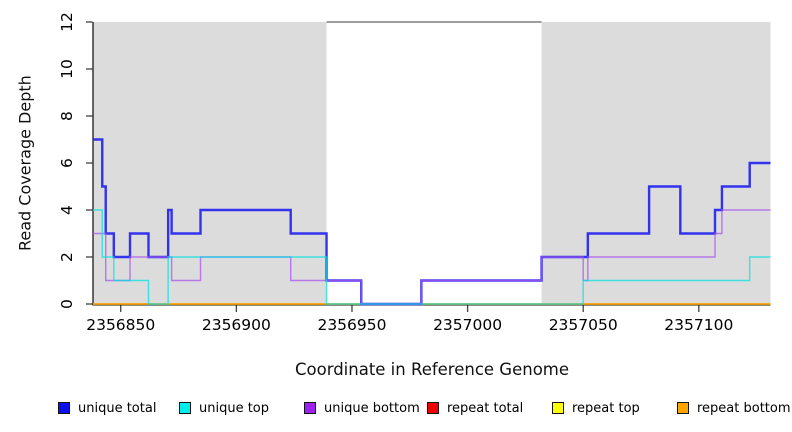 This screenshot has height=432, width=792. I want to click on legend-item-repeat-total: repeat total, so click(475, 408).